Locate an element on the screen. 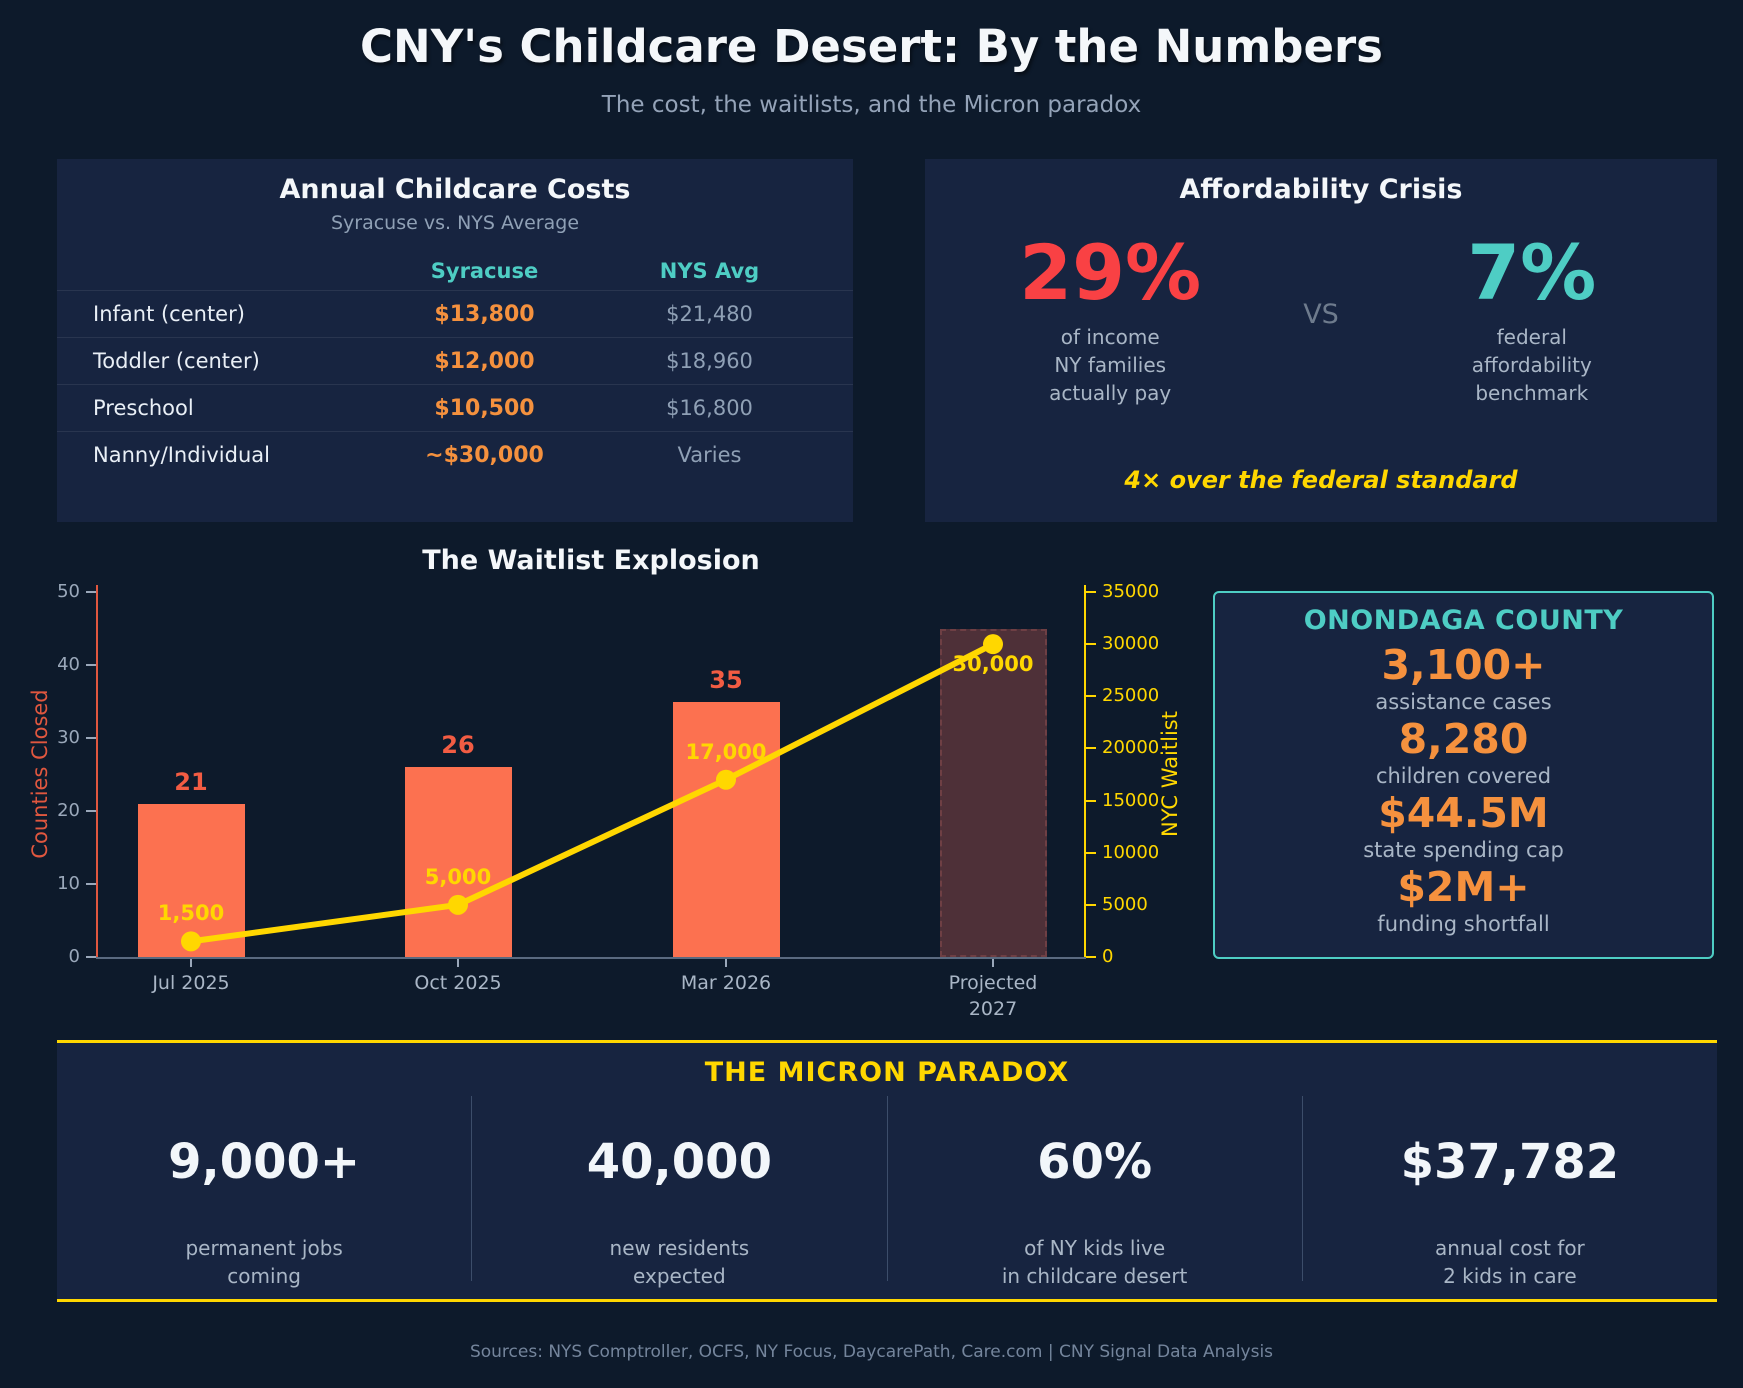  income-paid-caption: of income NY families actually pay is located at coordinates (1110, 365).